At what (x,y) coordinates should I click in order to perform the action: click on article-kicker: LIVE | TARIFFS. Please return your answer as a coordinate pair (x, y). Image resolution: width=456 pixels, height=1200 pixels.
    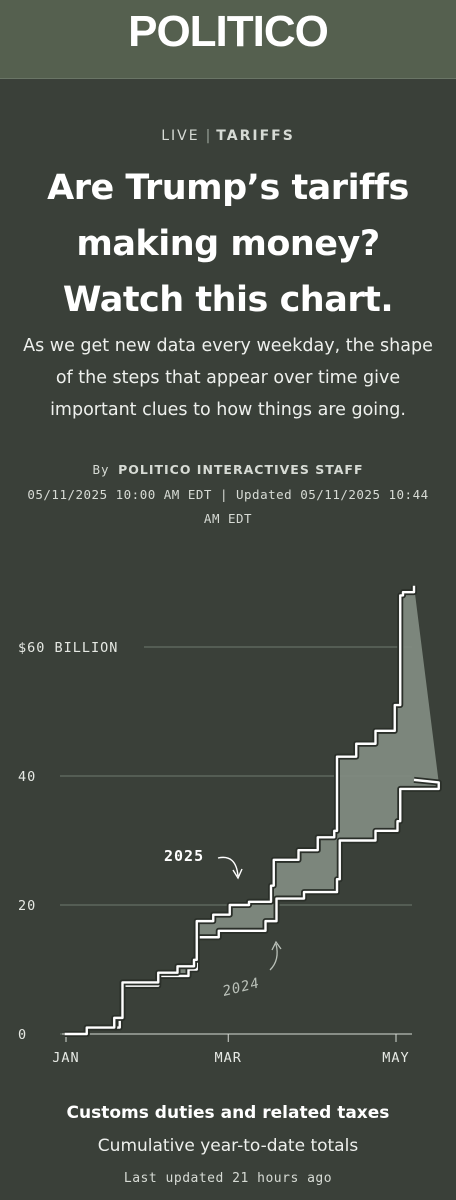
    Looking at the image, I should click on (228, 136).